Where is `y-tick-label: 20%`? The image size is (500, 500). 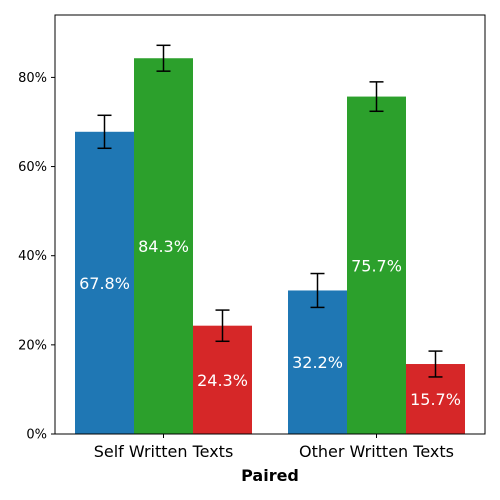
y-tick-label: 20% is located at coordinates (32, 345).